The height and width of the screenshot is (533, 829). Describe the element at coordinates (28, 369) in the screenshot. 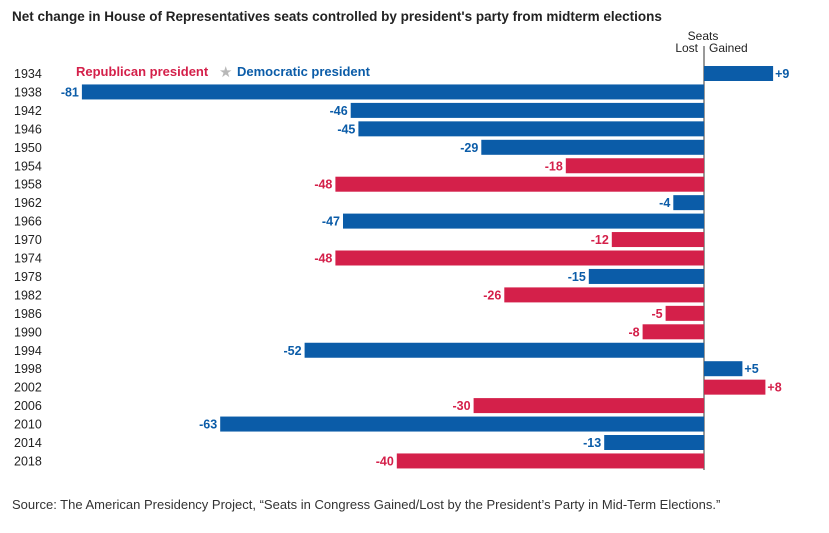

I see `year-label: 1998` at that location.